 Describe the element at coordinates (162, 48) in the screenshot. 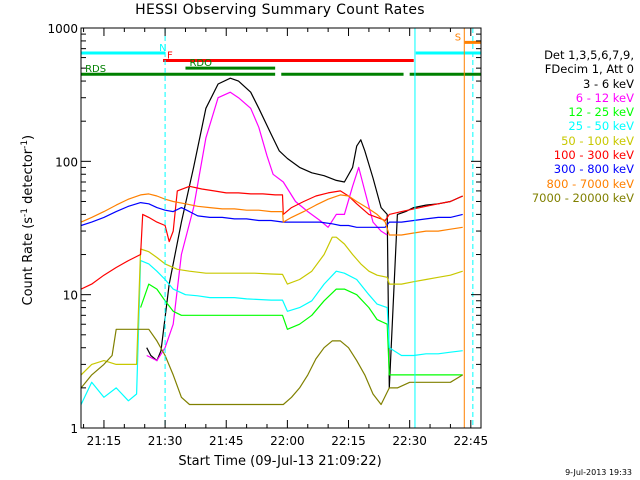

I see `state-bar-label-0: N` at that location.